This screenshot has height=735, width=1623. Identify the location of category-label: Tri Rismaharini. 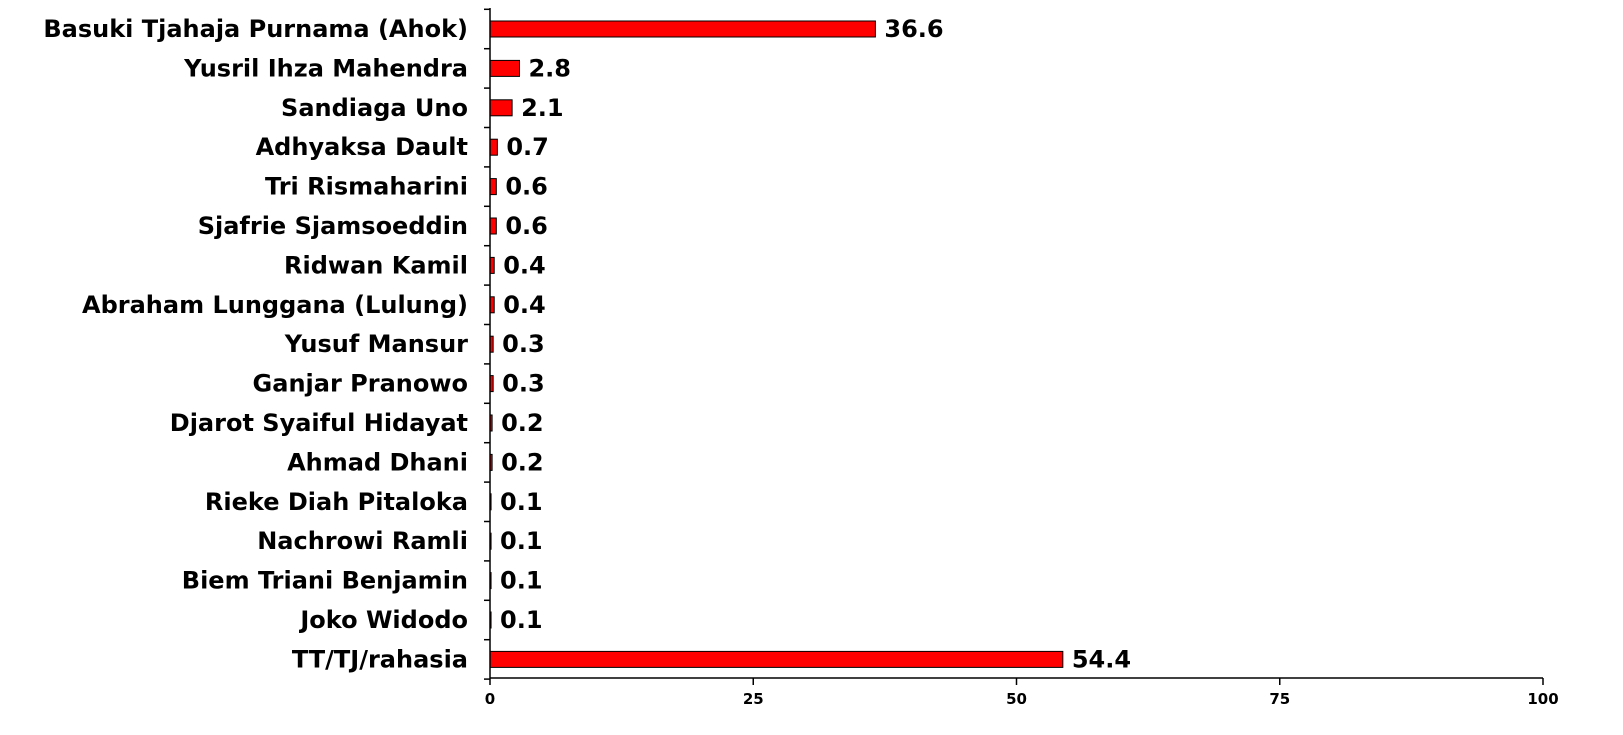
(366, 187).